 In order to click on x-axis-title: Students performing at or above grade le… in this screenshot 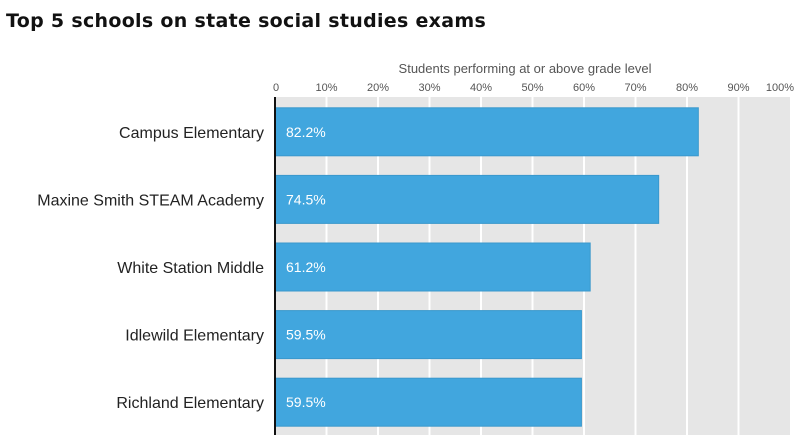, I will do `click(525, 68)`.